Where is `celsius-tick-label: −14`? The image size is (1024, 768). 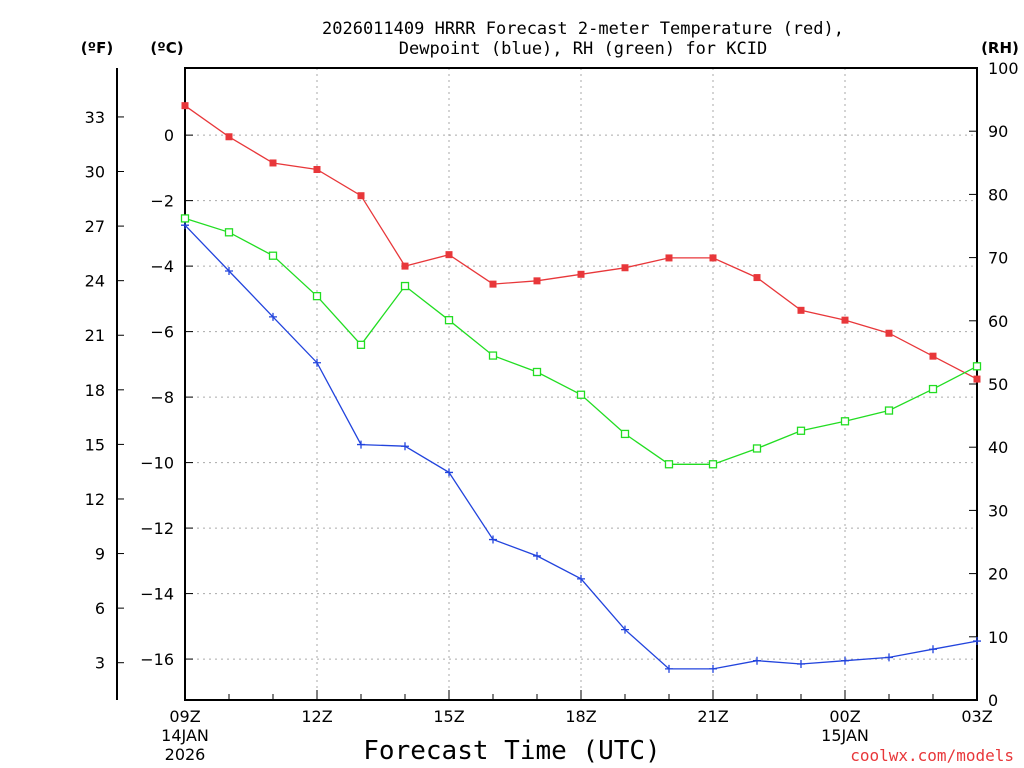
celsius-tick-label: −14 is located at coordinates (157, 594).